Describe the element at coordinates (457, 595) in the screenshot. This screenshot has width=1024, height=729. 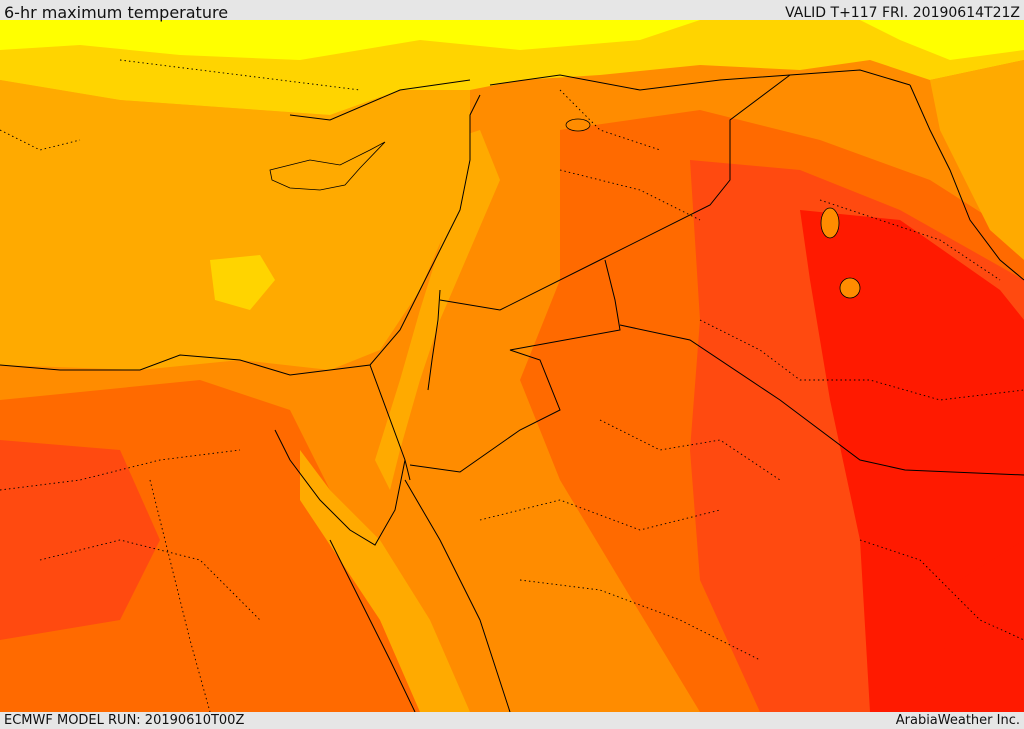
I see `coastline-red-sea-east` at that location.